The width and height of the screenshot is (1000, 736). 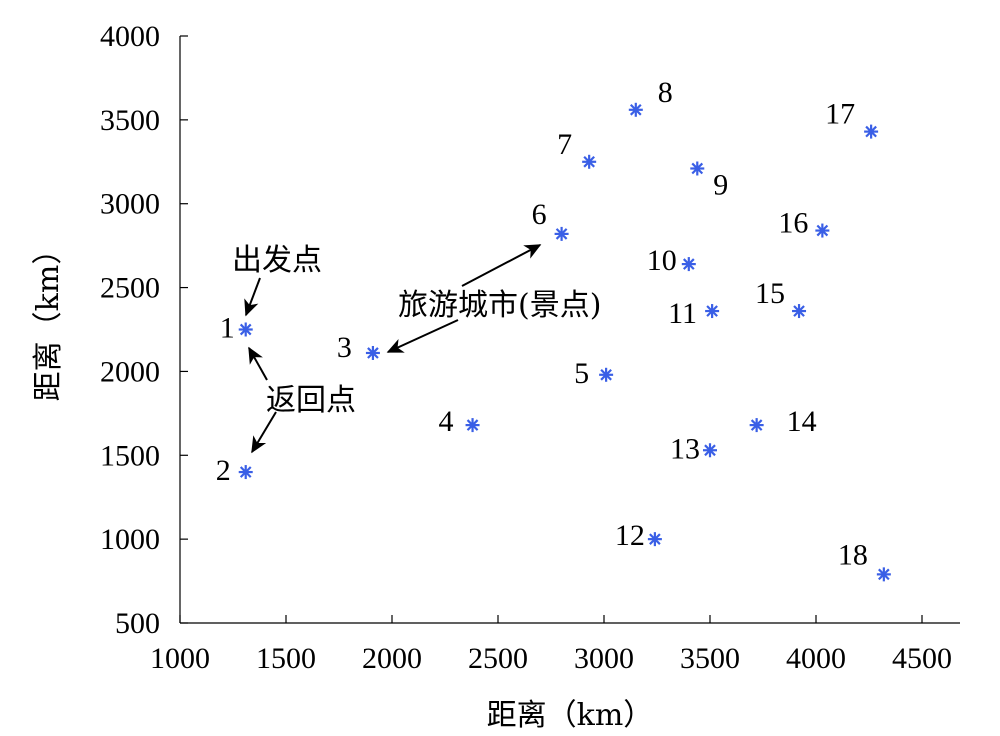 I want to click on annotation-start-point: 出发点, so click(x=277, y=260).